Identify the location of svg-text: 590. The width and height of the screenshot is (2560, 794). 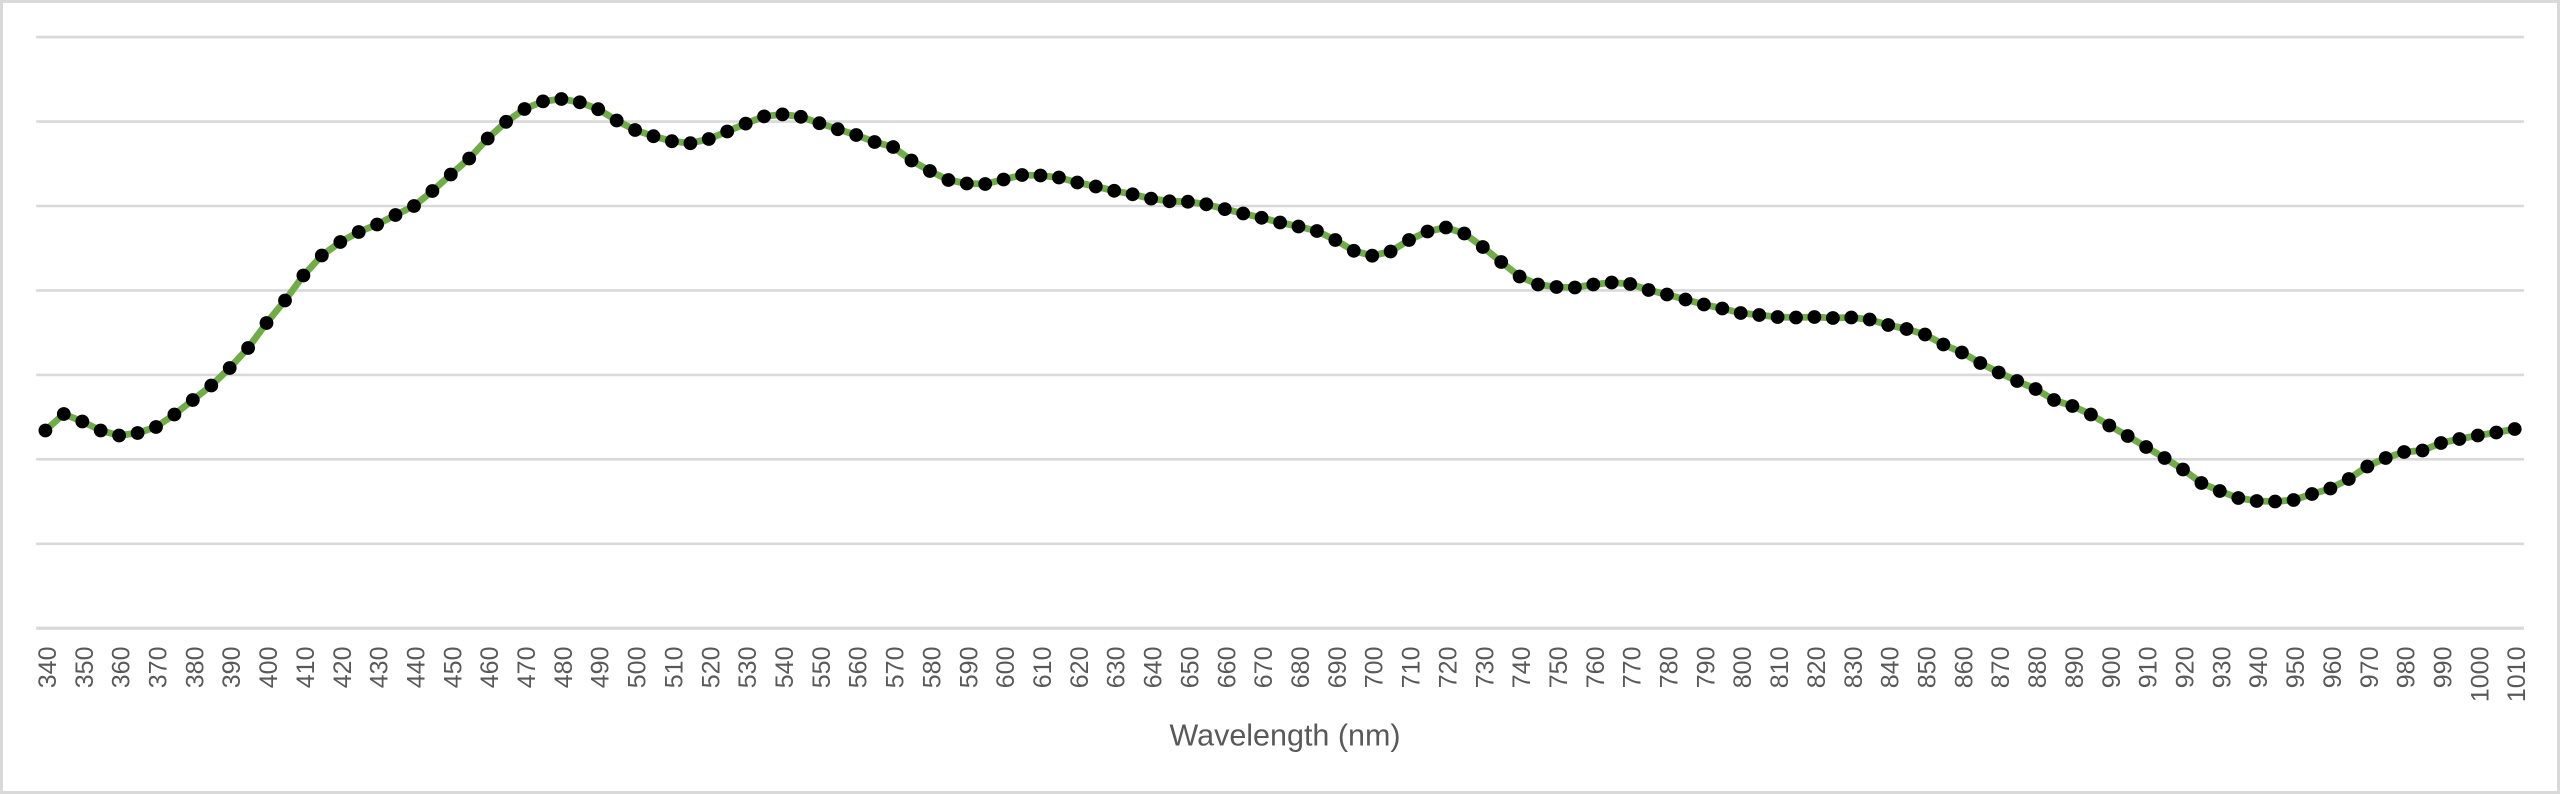
(969, 668).